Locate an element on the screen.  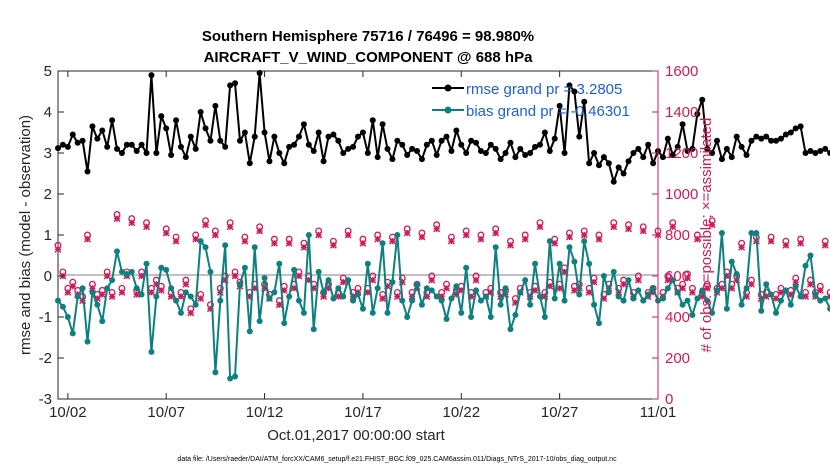
y-left-tick-label: -2 is located at coordinates (45, 358).